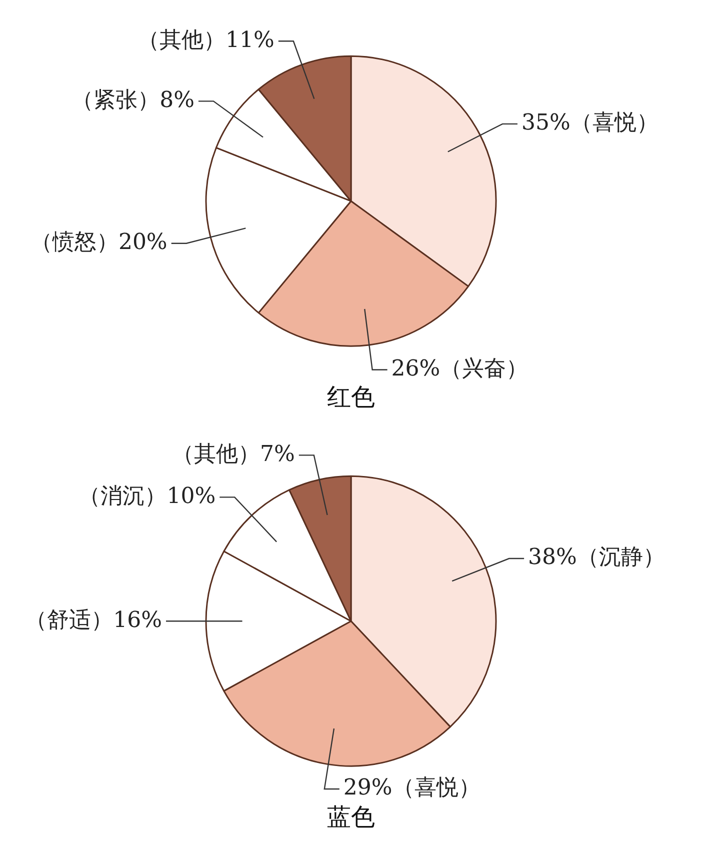  What do you see at coordinates (367, 788) in the screenshot?
I see `data-label: 29%` at bounding box center [367, 788].